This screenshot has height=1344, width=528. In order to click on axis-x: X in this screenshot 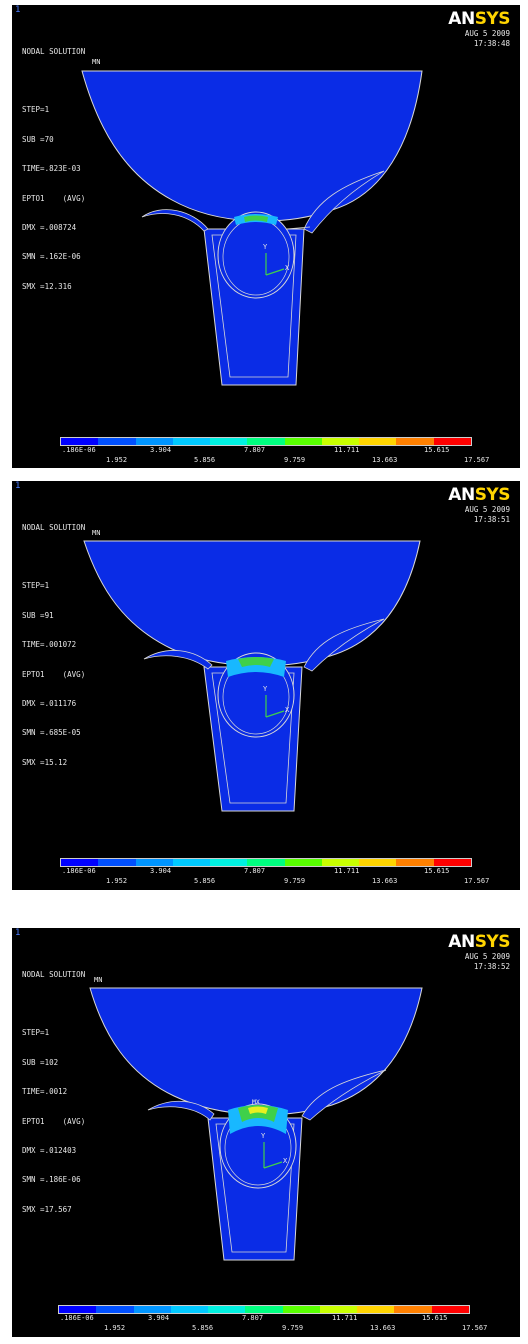, I will do `click(287, 710)`.